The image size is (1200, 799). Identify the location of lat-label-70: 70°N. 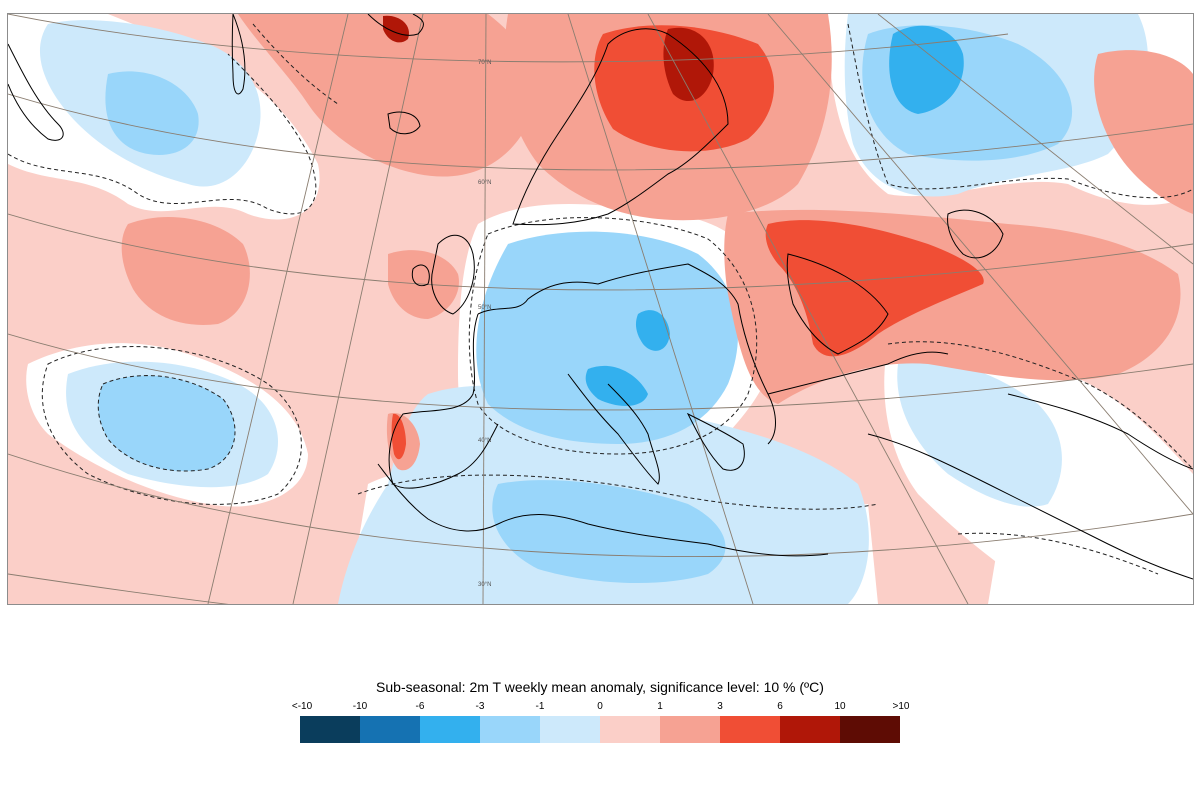
(484, 63).